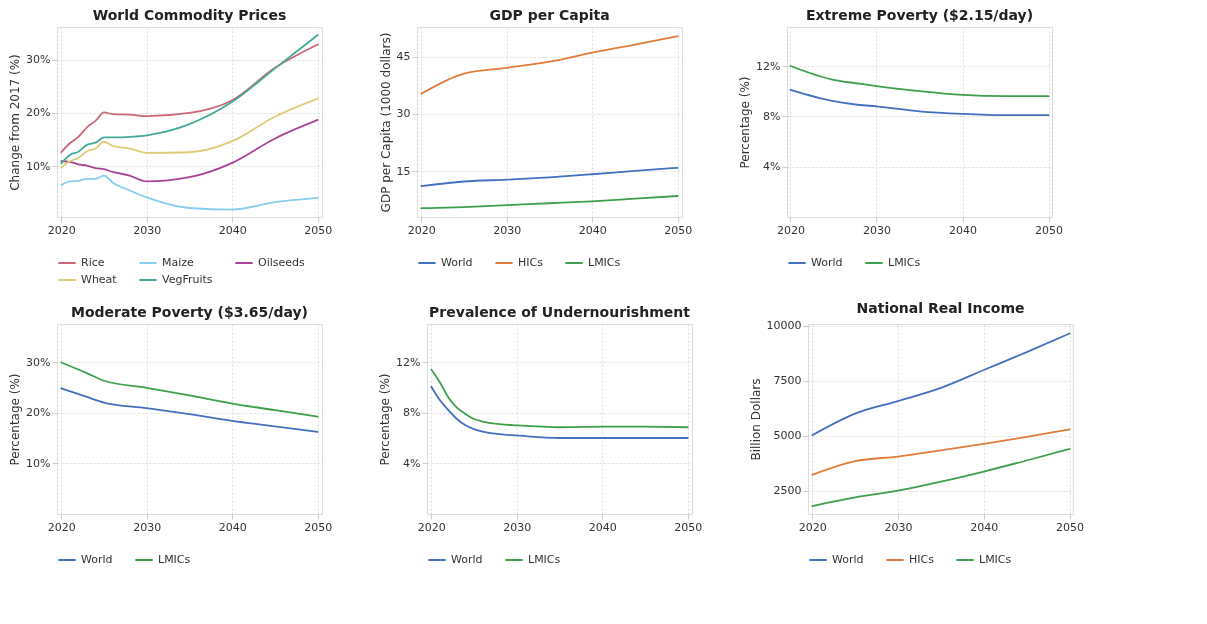 The width and height of the screenshot is (1207, 624). I want to click on chart-title: Prevalence of Undernourishment, so click(560, 312).